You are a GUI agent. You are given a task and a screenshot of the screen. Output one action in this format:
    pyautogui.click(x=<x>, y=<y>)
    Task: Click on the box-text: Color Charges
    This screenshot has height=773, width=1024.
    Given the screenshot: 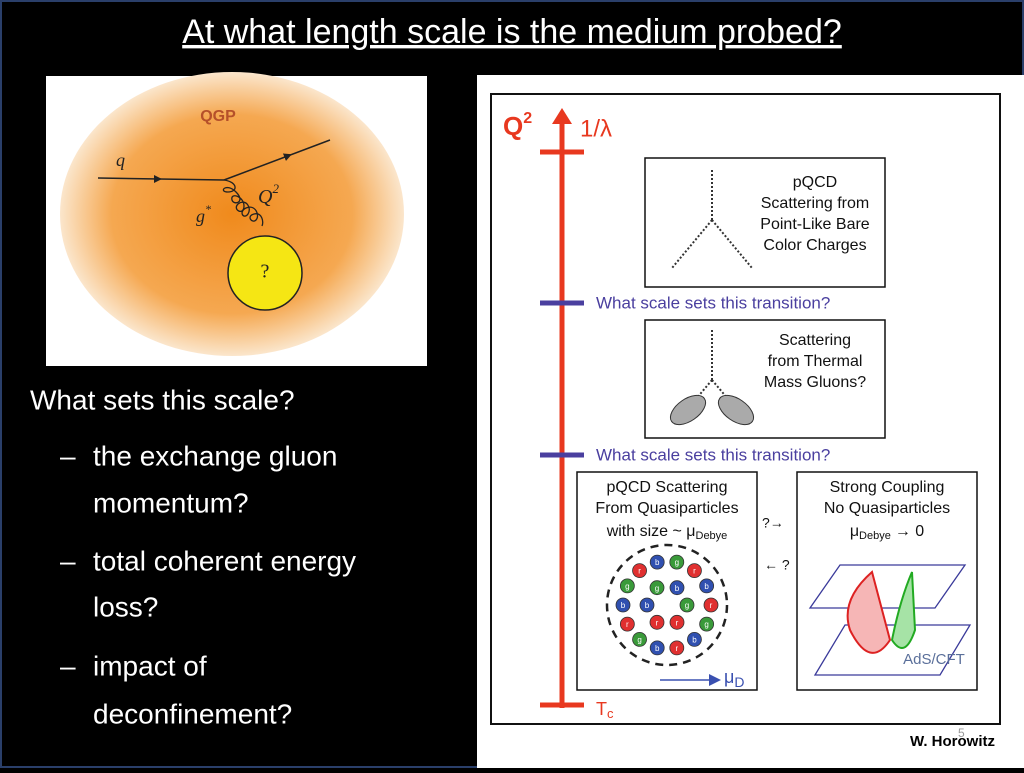 What is the action you would take?
    pyautogui.click(x=814, y=245)
    